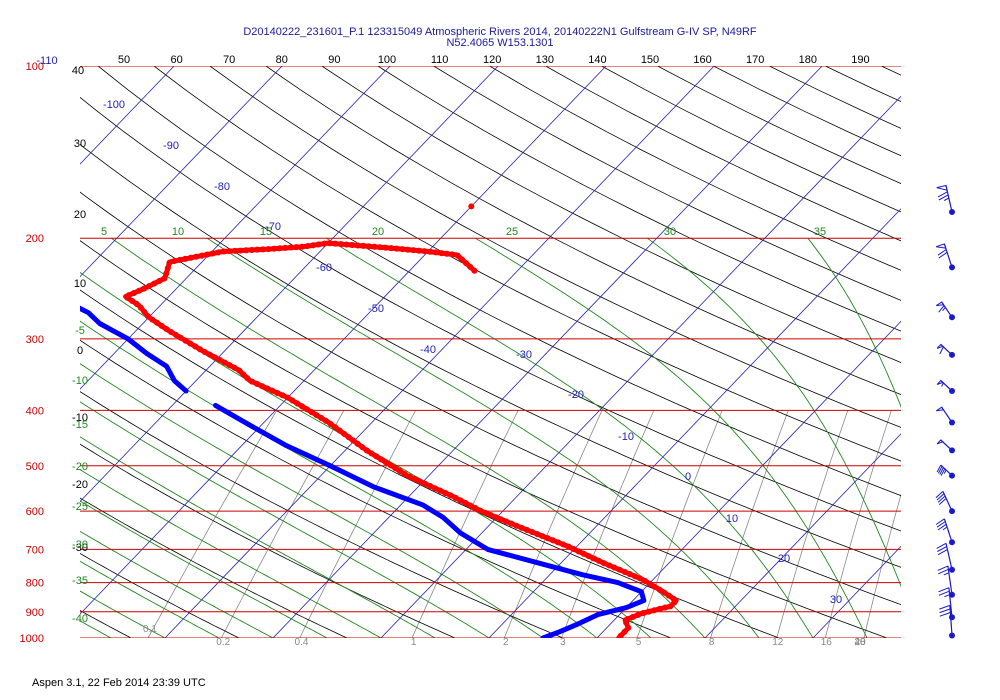 The image size is (1000, 700). What do you see at coordinates (387, 60) in the screenshot?
I see `theta-tick-label: 100` at bounding box center [387, 60].